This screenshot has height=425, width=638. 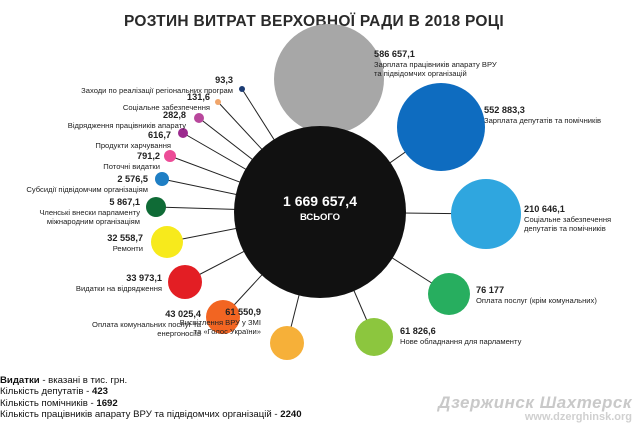 What do you see at coordinates (125, 238) in the screenshot?
I see `bubble-value: 32 558,7` at bounding box center [125, 238].